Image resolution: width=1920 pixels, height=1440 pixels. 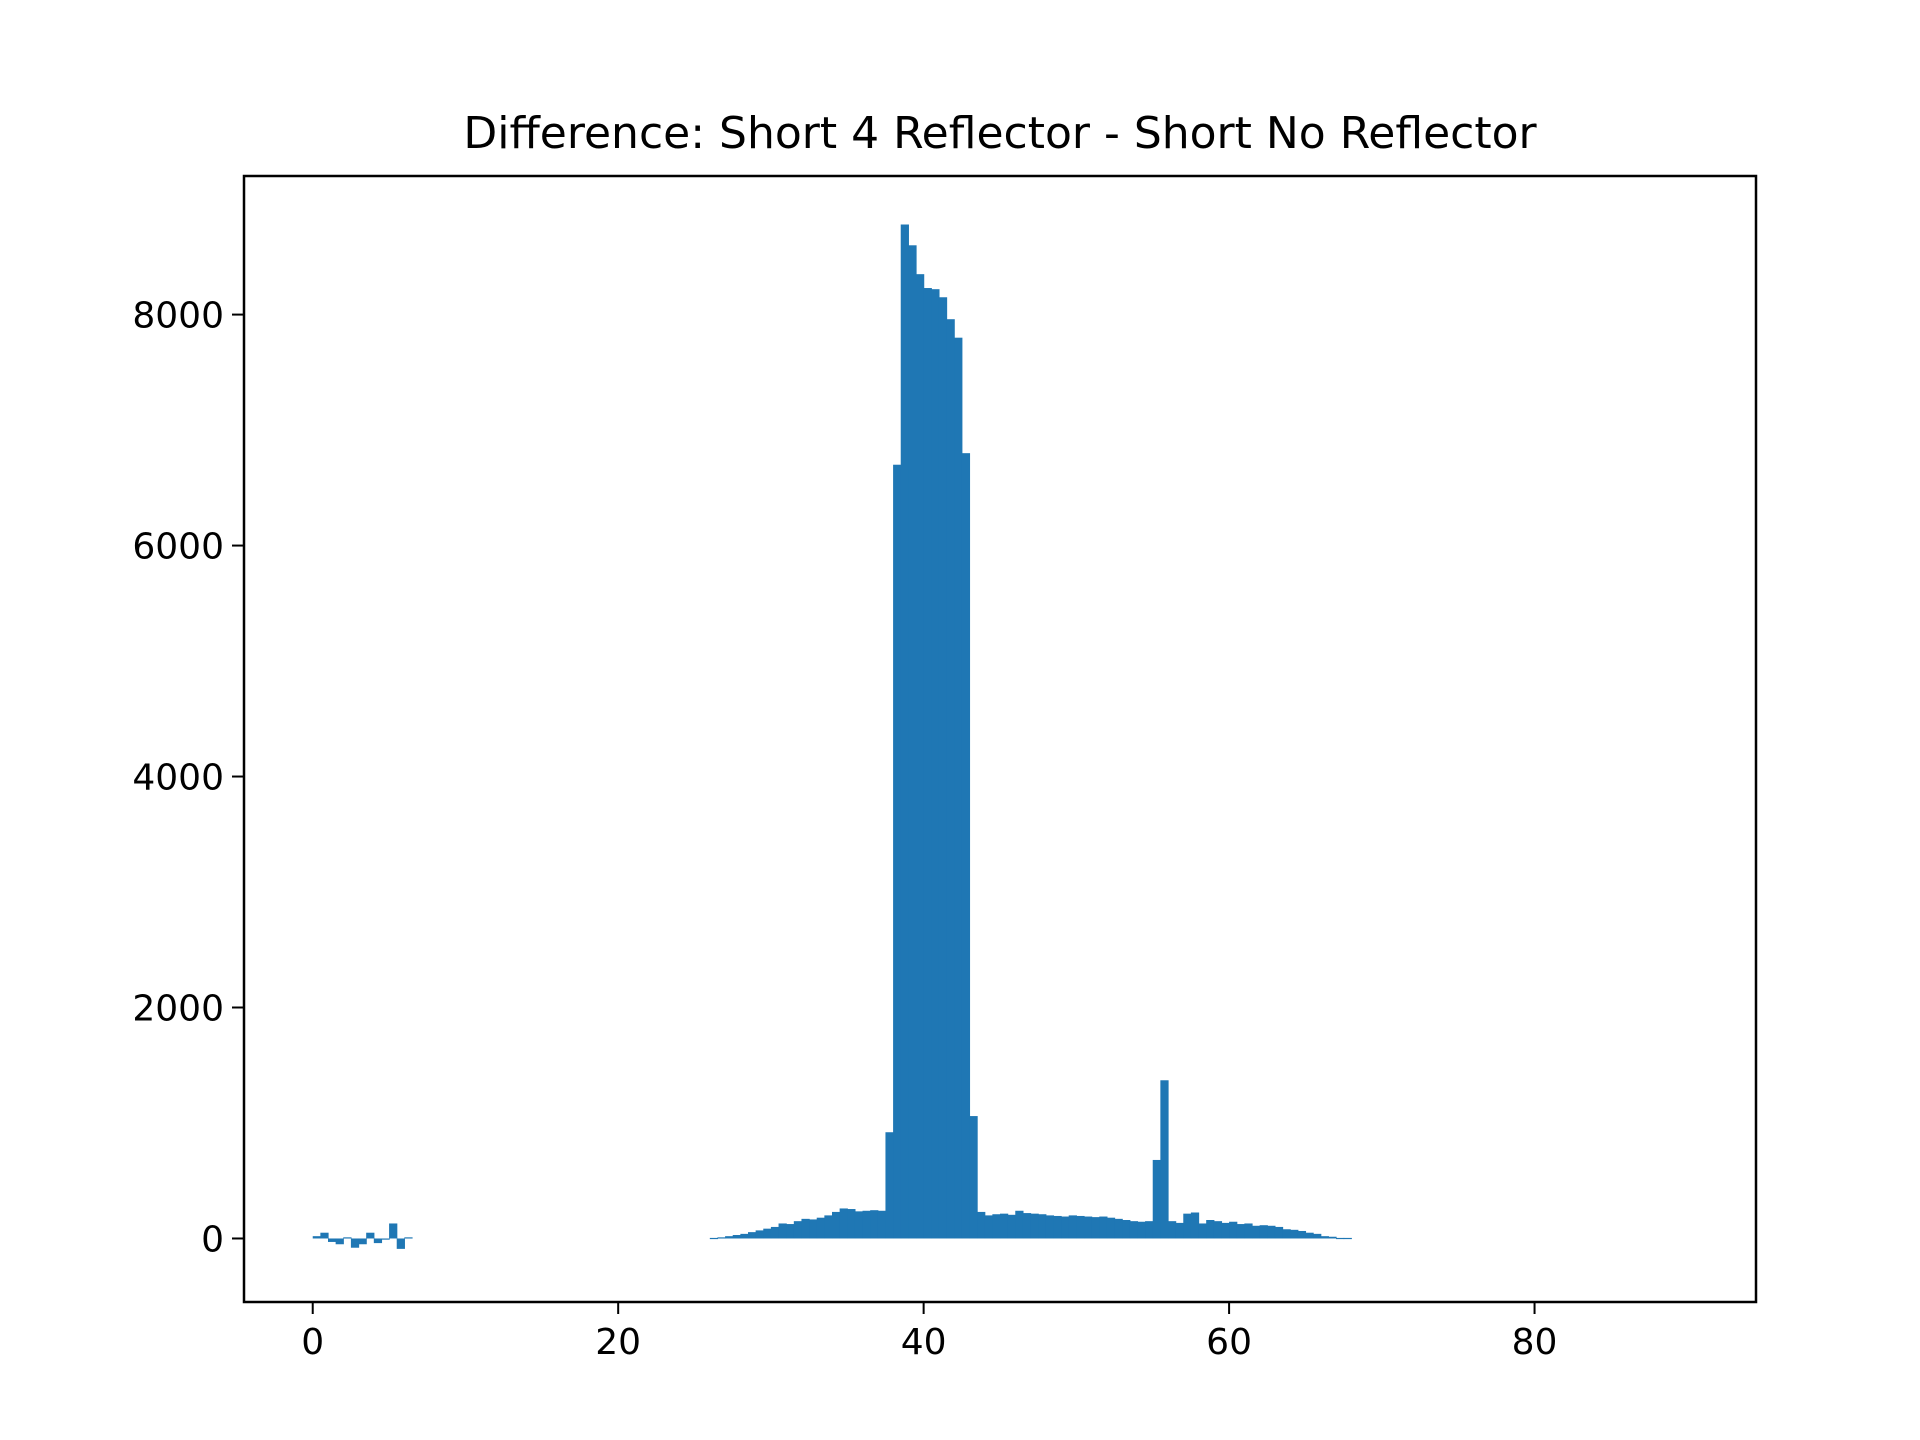 I want to click on y-axis: 0 2000 4000 6000 8000, so click(x=188, y=778).